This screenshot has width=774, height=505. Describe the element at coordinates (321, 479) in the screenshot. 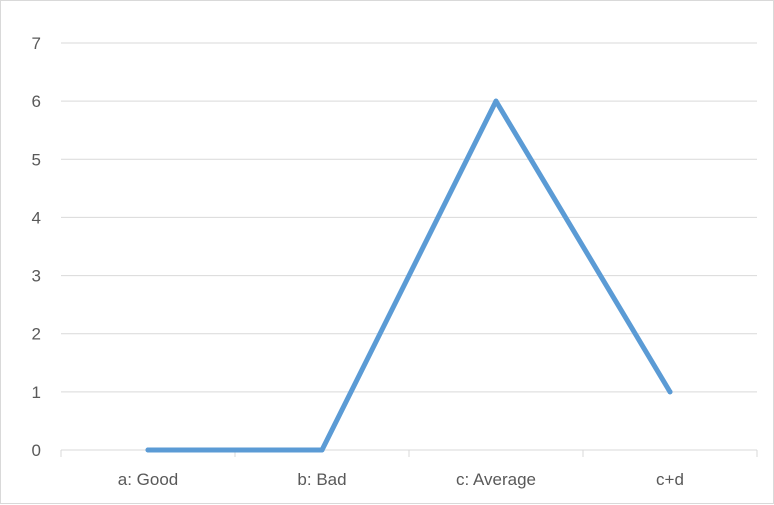

I see `x-tick-label: b: Bad` at that location.